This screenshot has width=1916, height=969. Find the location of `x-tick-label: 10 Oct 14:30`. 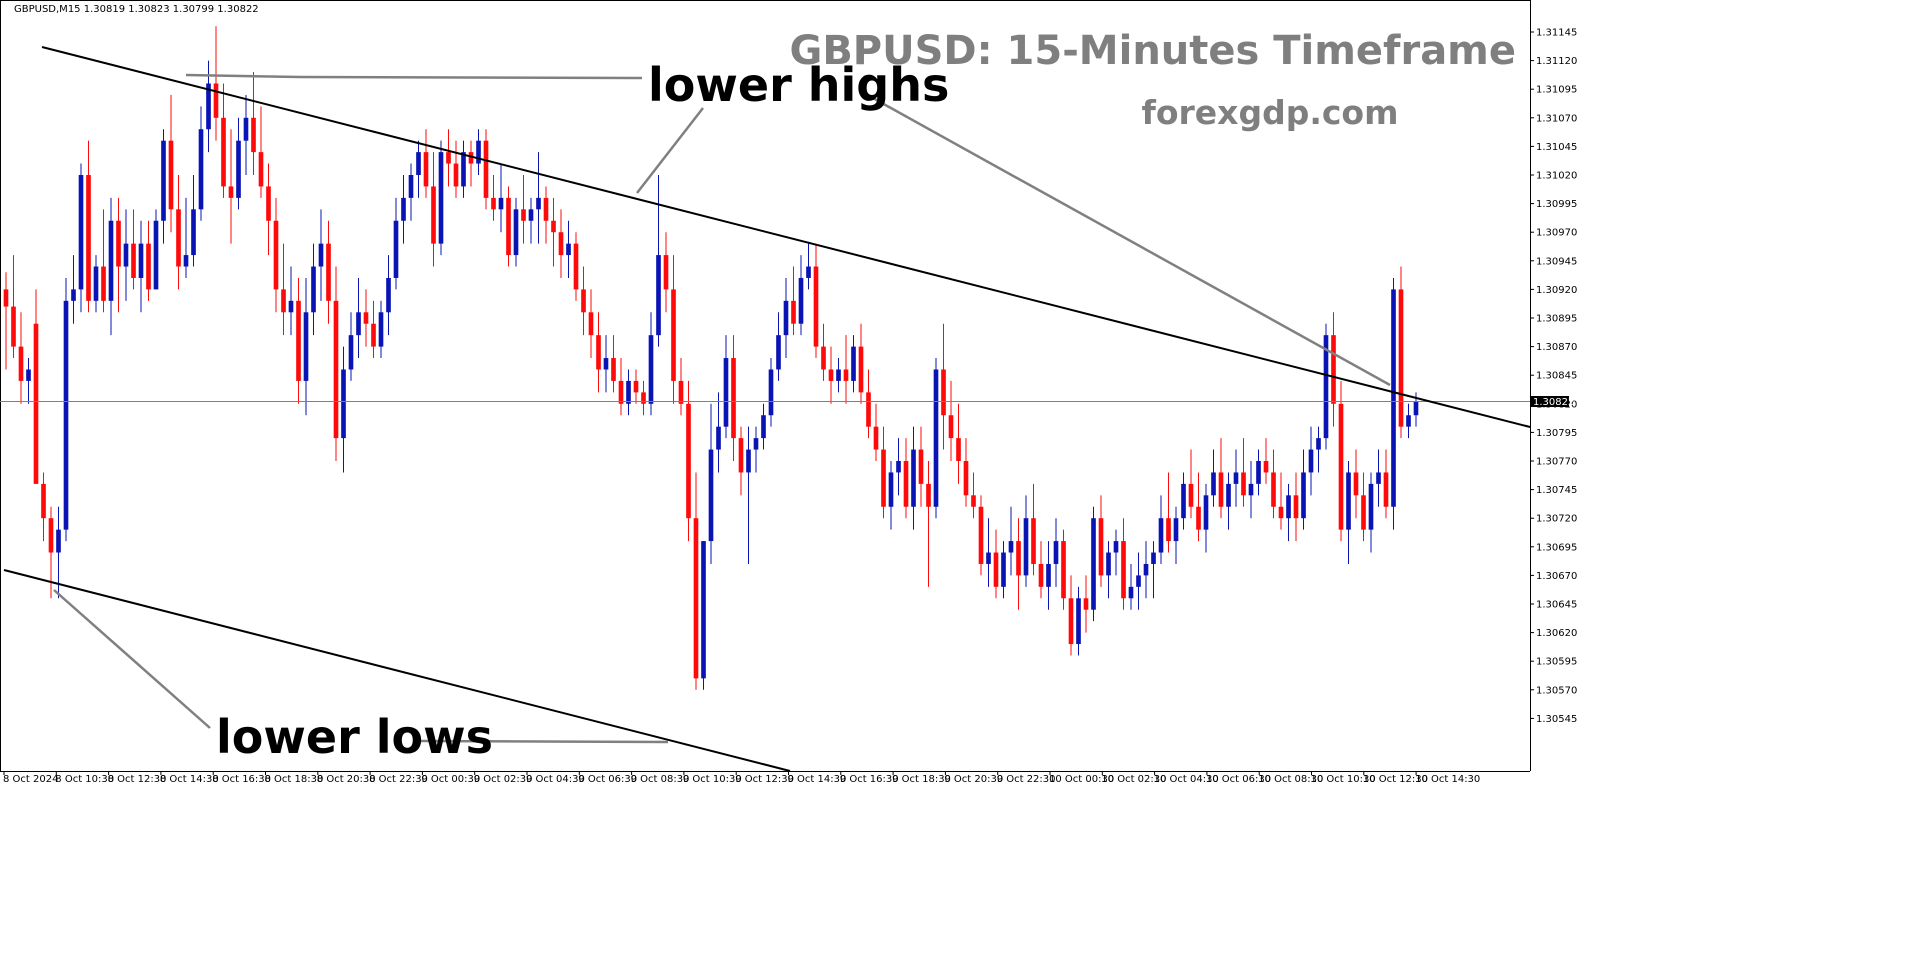

x-tick-label: 10 Oct 14:30 is located at coordinates (1447, 779).